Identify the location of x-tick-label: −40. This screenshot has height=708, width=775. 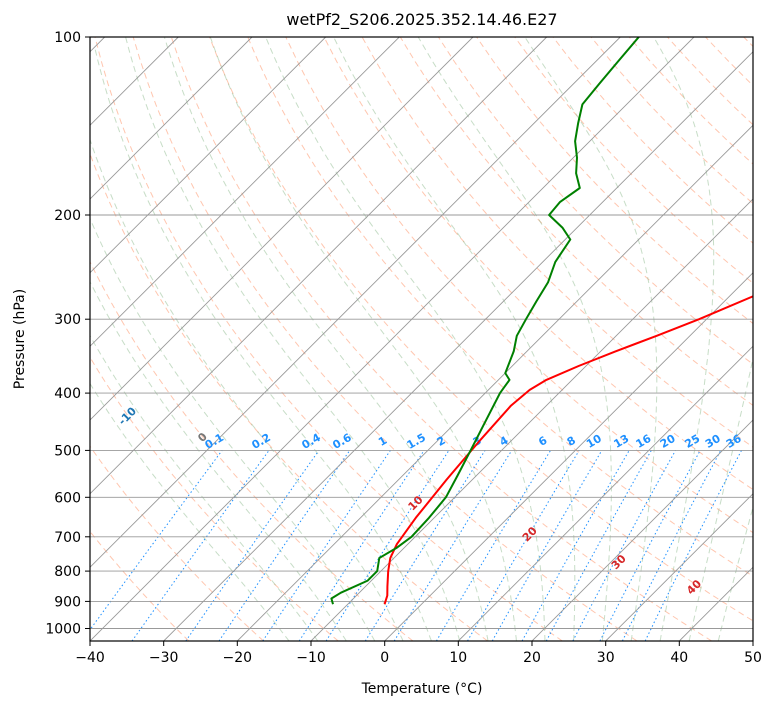
(90, 658).